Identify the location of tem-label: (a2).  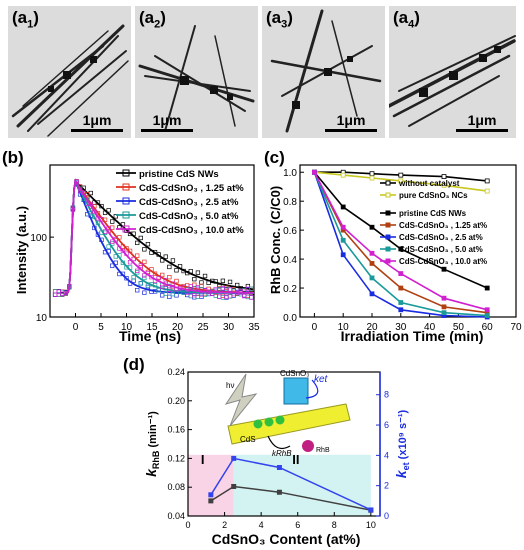
(152, 19).